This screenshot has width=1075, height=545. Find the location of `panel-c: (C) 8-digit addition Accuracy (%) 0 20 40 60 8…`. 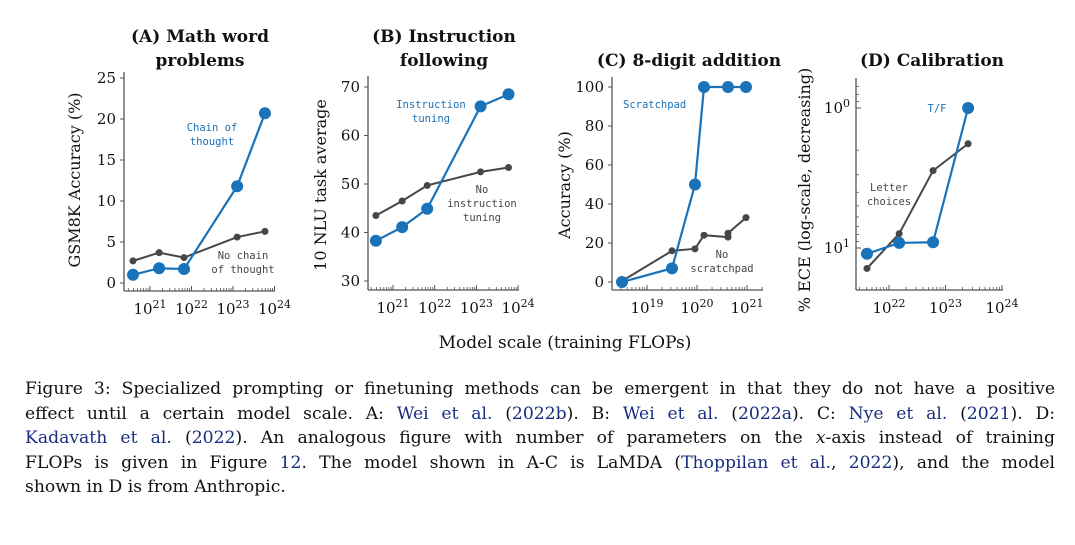

panel-c: (C) 8-digit addition Accuracy (%) 0 20 40 60 8… is located at coordinates (668, 184).